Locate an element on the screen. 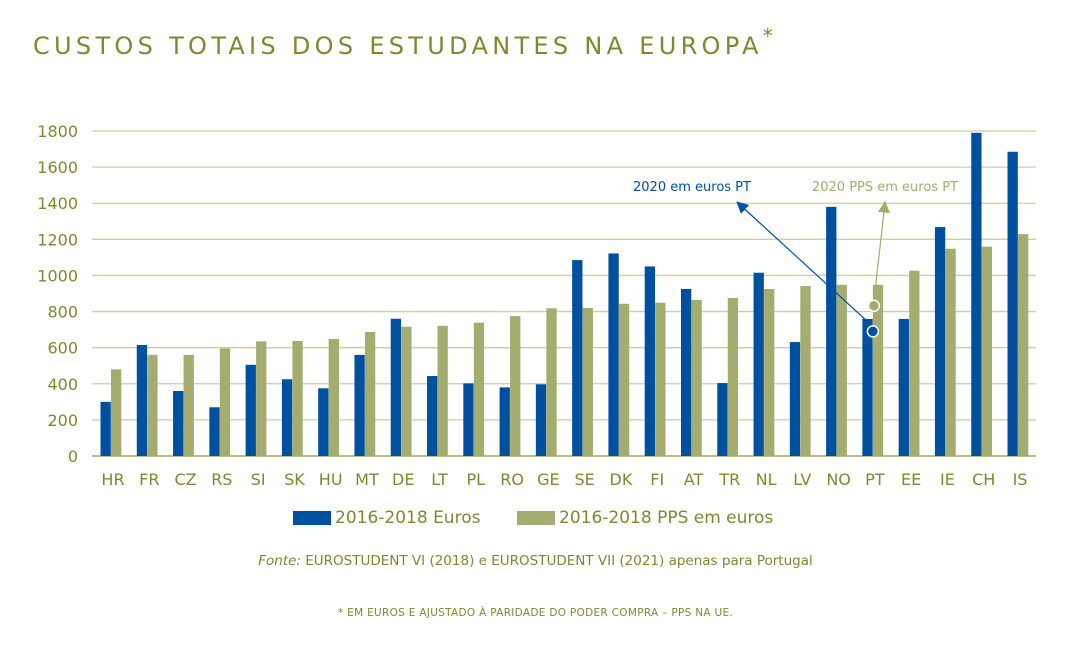  bar-pps-at is located at coordinates (696, 378).